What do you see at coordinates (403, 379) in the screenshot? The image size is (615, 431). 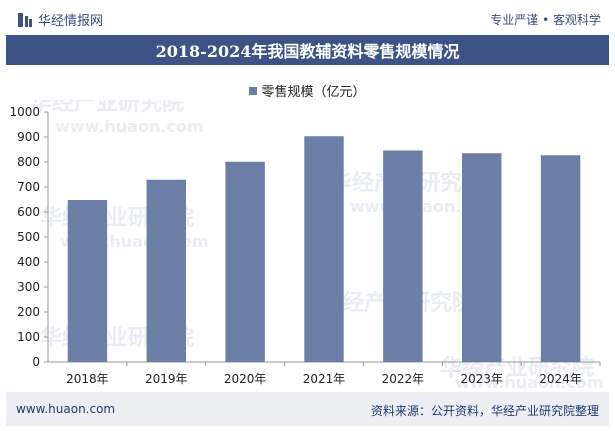 I see `x-tick-label: 2022年` at bounding box center [403, 379].